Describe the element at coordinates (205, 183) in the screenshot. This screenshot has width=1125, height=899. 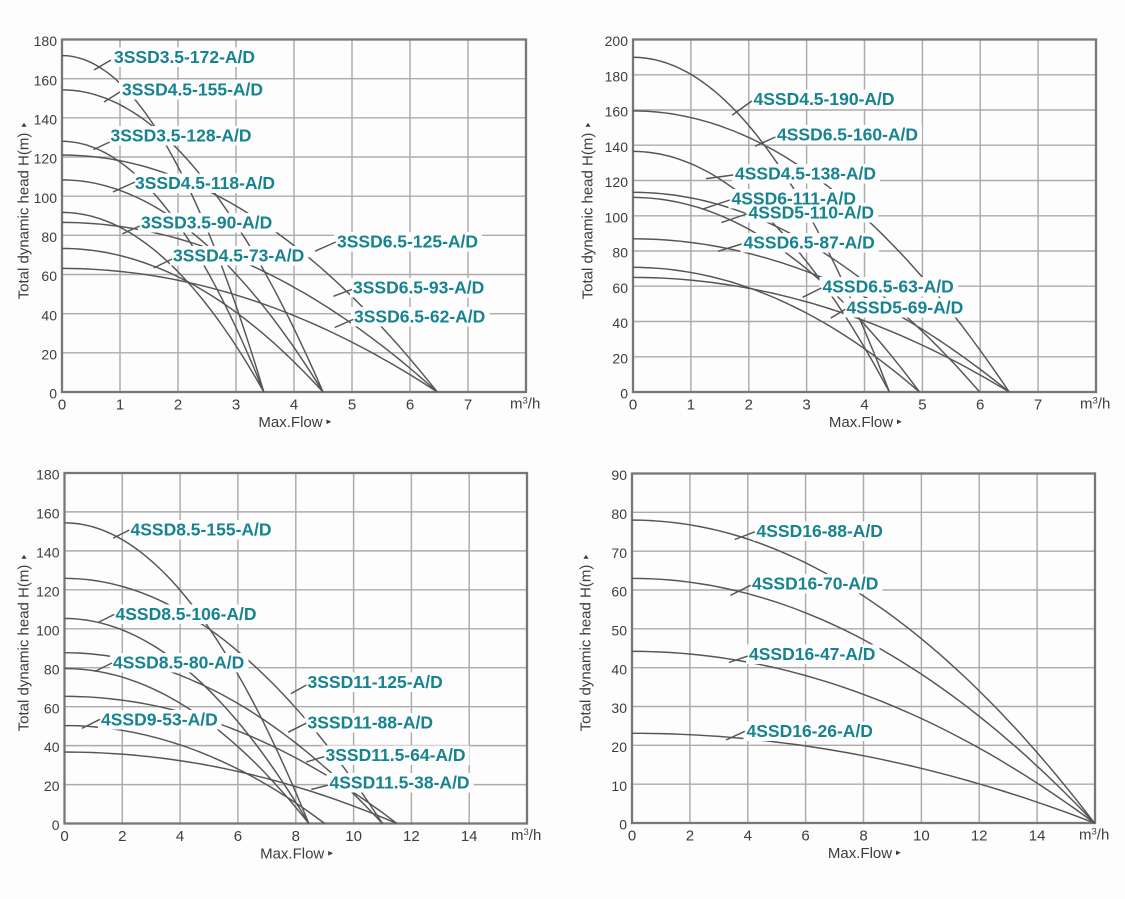
I see `svg-text: 3SSD4.5-118-A/D` at that location.